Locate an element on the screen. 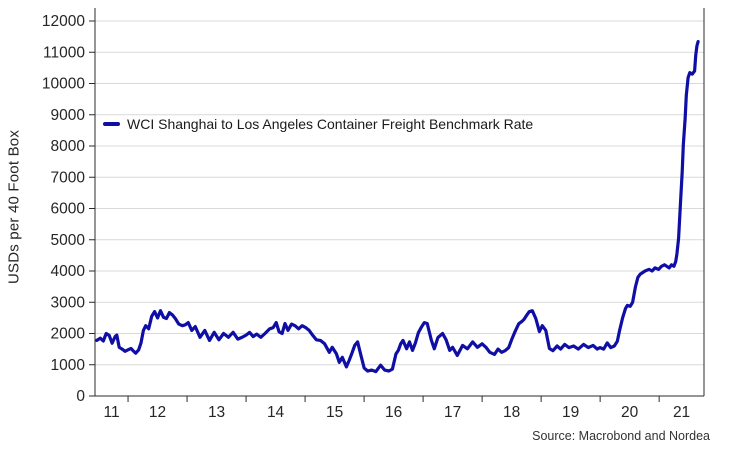 The image size is (729, 462). y-tick-label-7000: 7000 is located at coordinates (68, 177).